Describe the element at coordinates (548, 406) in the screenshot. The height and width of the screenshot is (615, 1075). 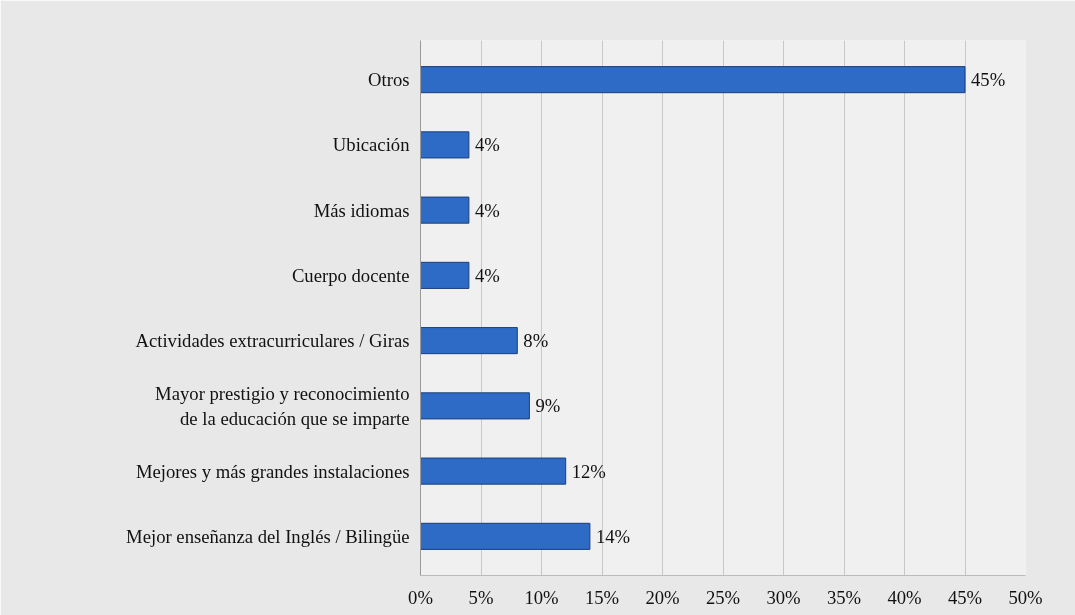
I see `data-label: 9%` at that location.